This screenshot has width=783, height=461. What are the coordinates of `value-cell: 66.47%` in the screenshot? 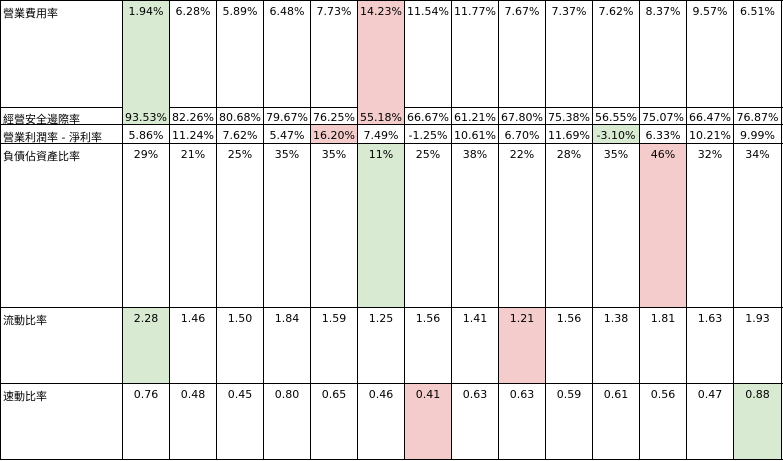 It's located at (709, 115).